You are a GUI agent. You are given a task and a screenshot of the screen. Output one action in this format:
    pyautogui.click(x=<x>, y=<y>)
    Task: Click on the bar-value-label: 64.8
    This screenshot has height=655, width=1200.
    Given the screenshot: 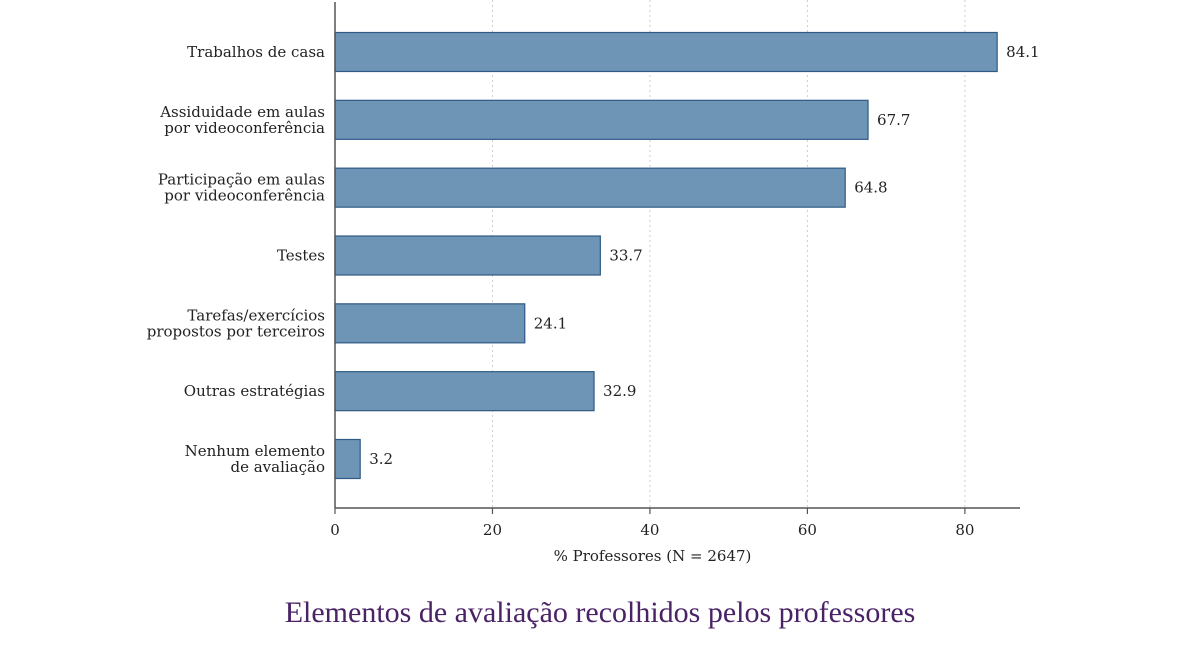 What is the action you would take?
    pyautogui.click(x=870, y=188)
    